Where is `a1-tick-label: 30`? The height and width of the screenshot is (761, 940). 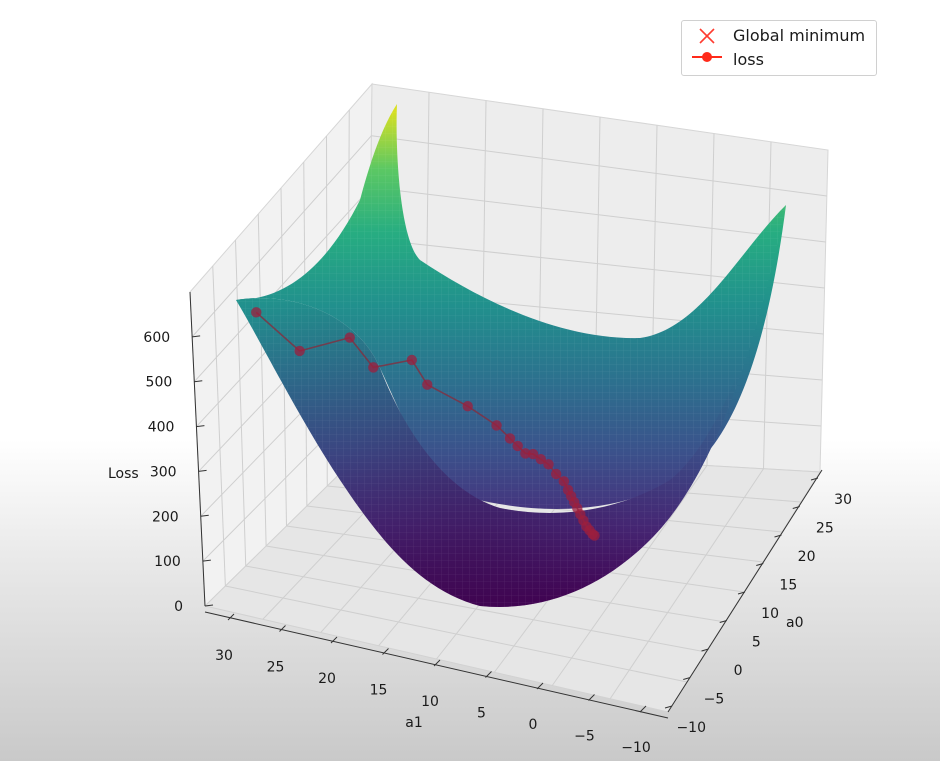
a1-tick-label: 30 is located at coordinates (224, 656).